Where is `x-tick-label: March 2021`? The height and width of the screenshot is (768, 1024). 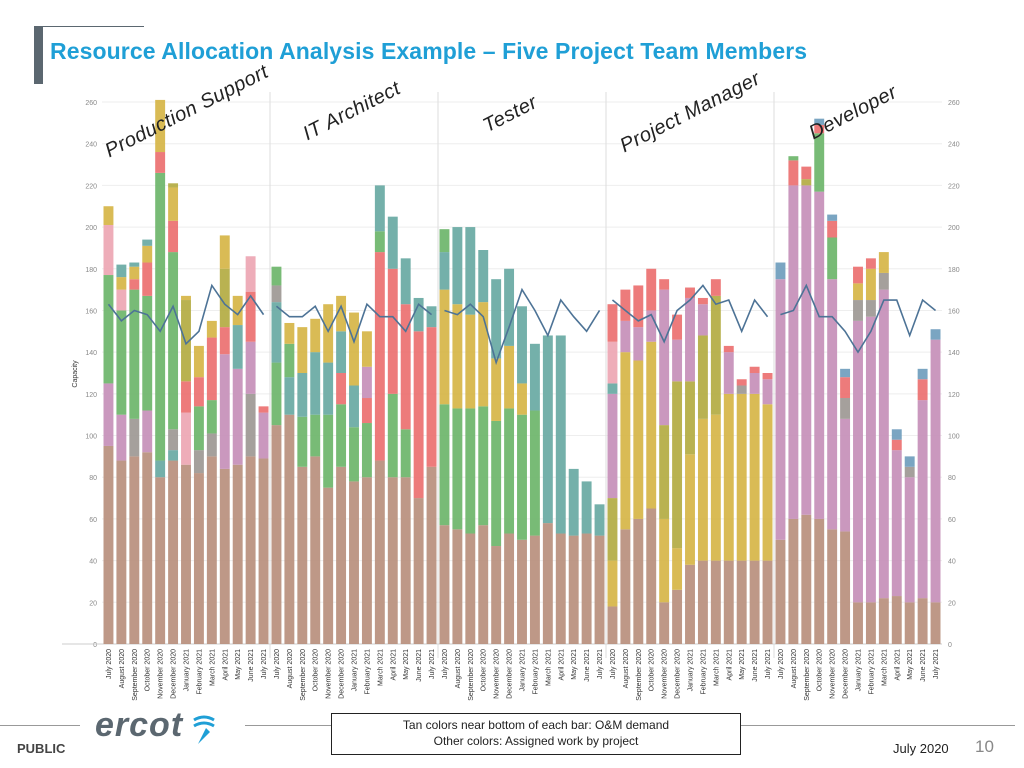
x-tick-label: March 2021 is located at coordinates (212, 667).